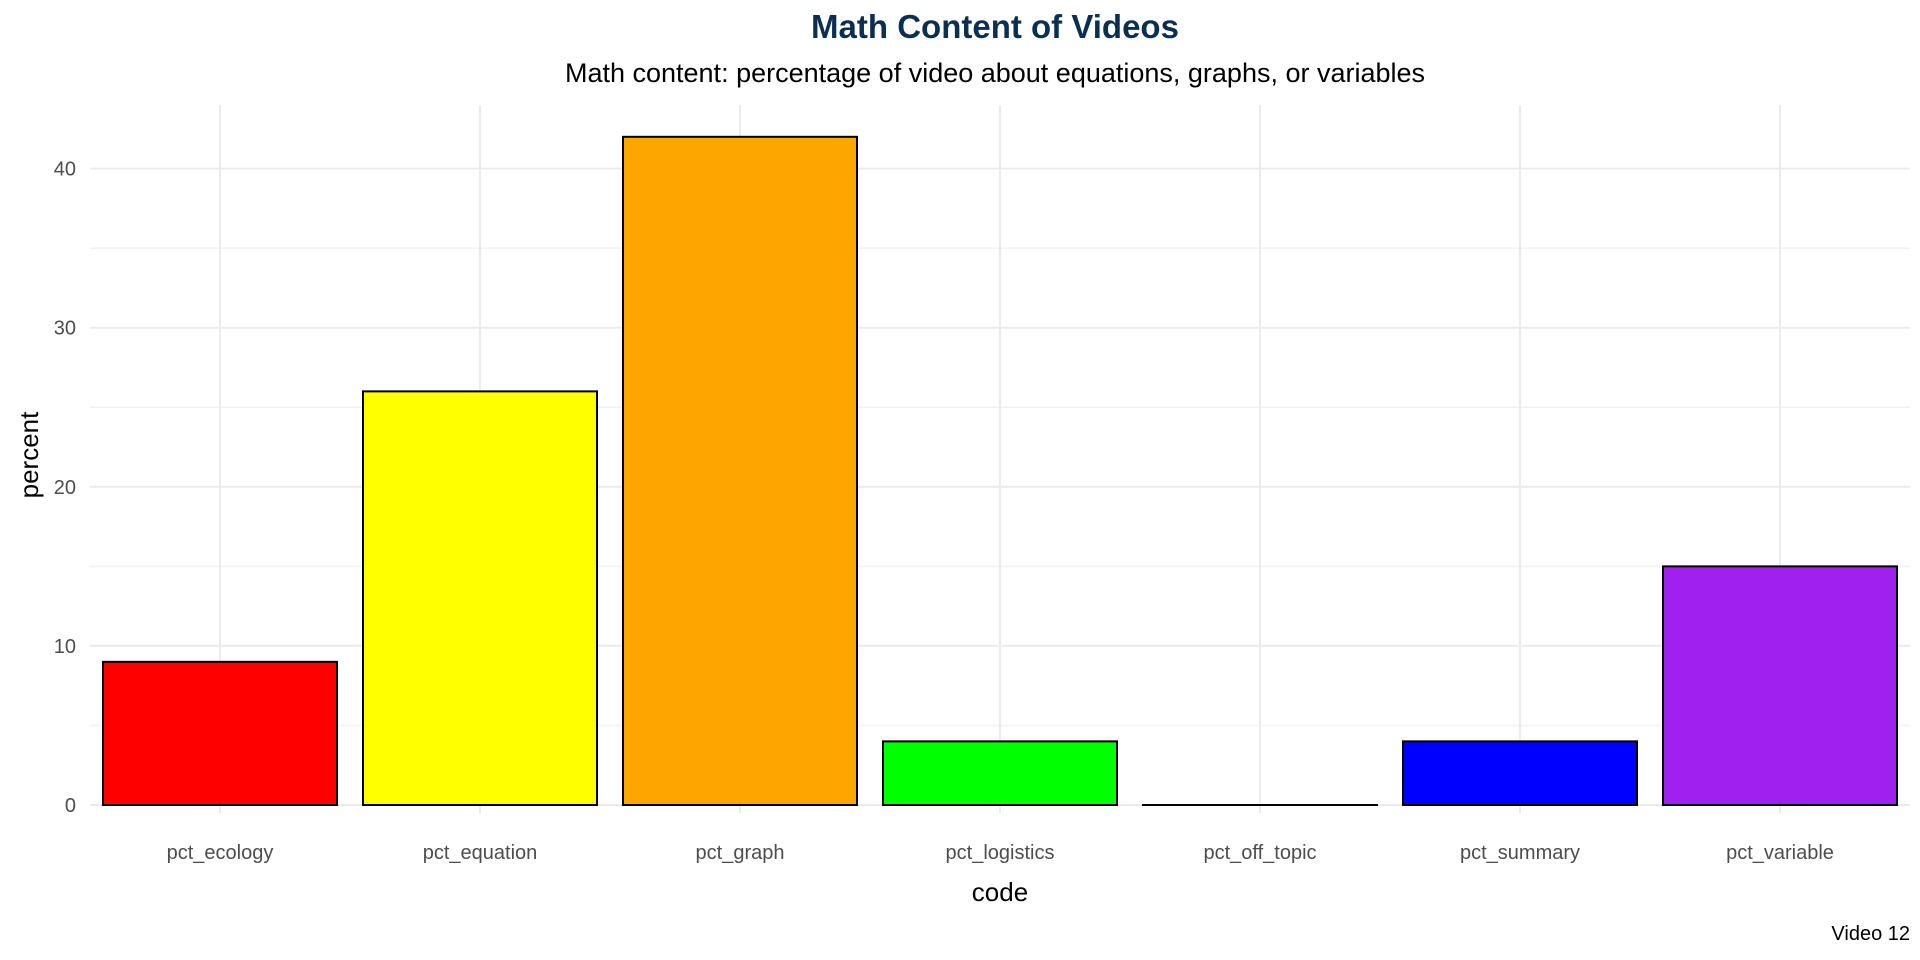 This screenshot has height=960, width=1920. I want to click on bar-pct_summary, so click(1520, 773).